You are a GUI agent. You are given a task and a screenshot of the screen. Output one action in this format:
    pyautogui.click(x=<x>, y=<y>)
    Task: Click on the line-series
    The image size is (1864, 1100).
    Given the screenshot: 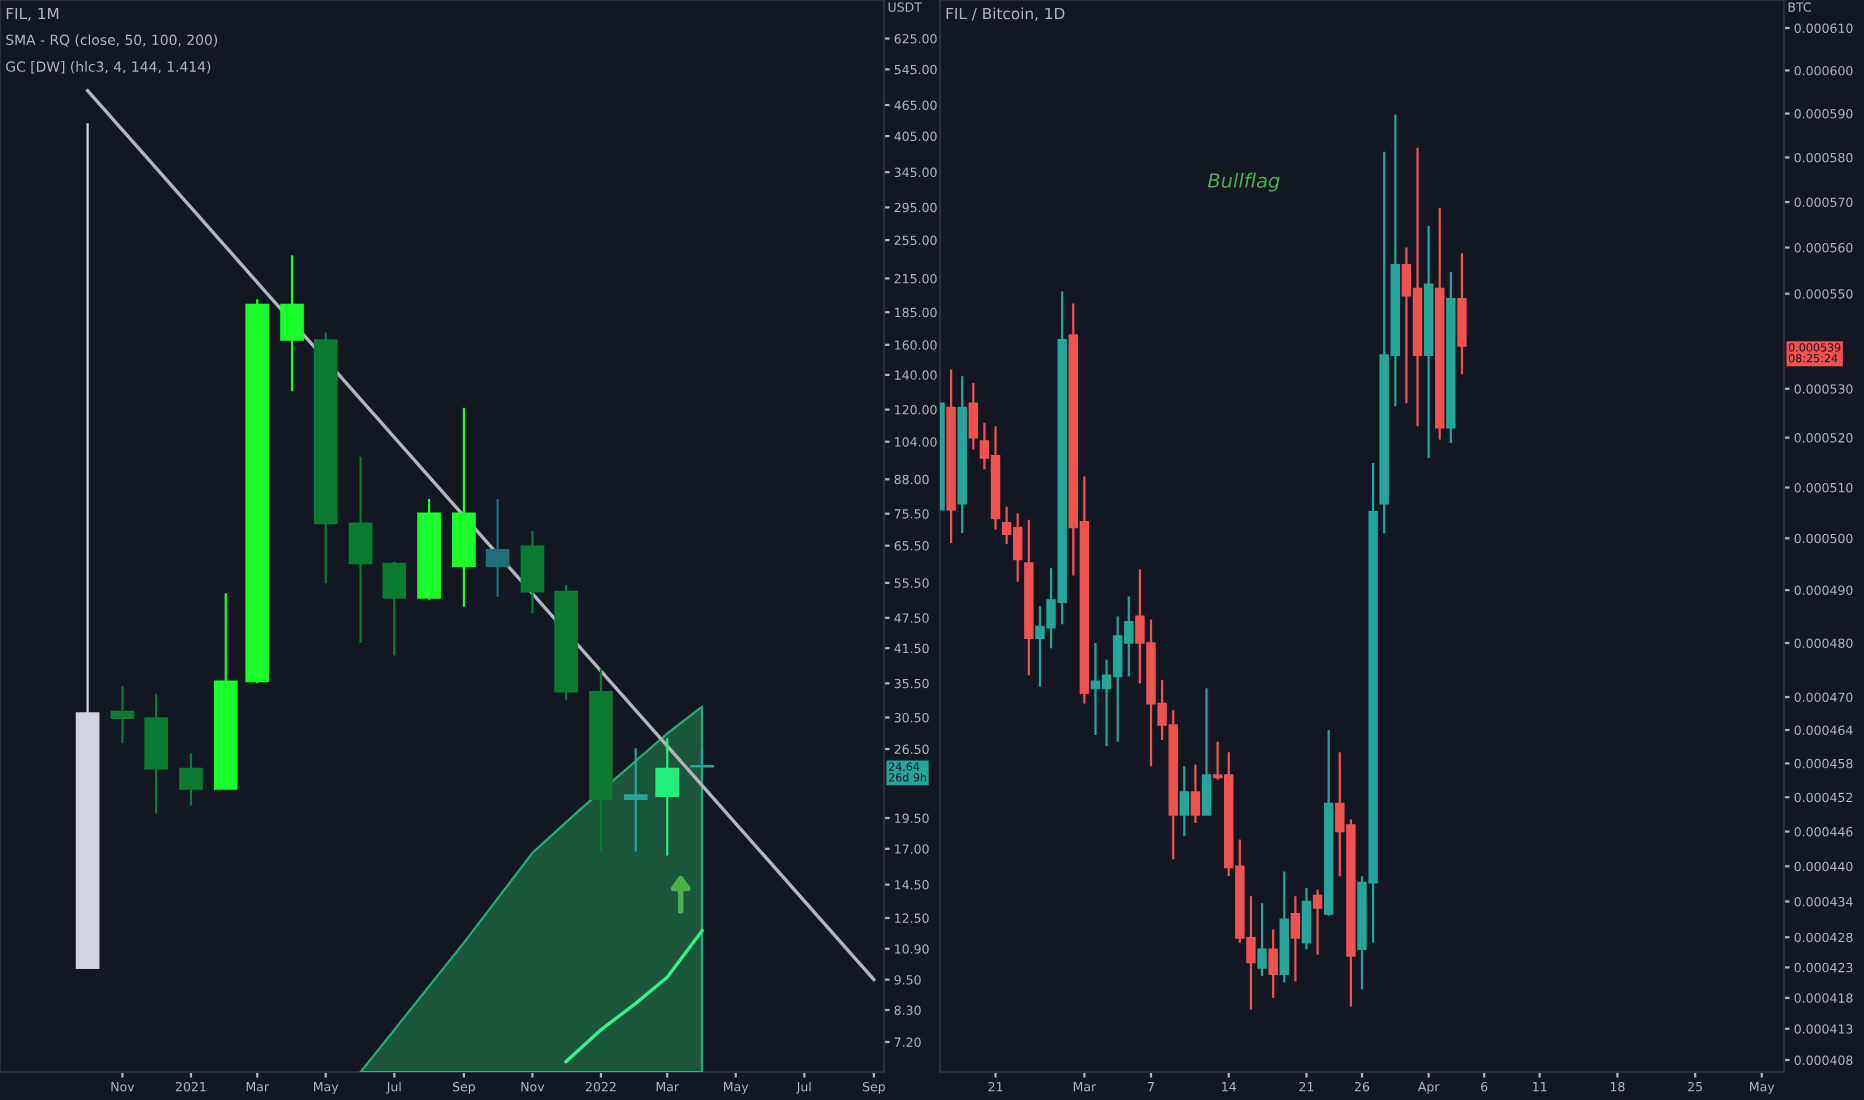 What is the action you would take?
    pyautogui.click(x=634, y=996)
    